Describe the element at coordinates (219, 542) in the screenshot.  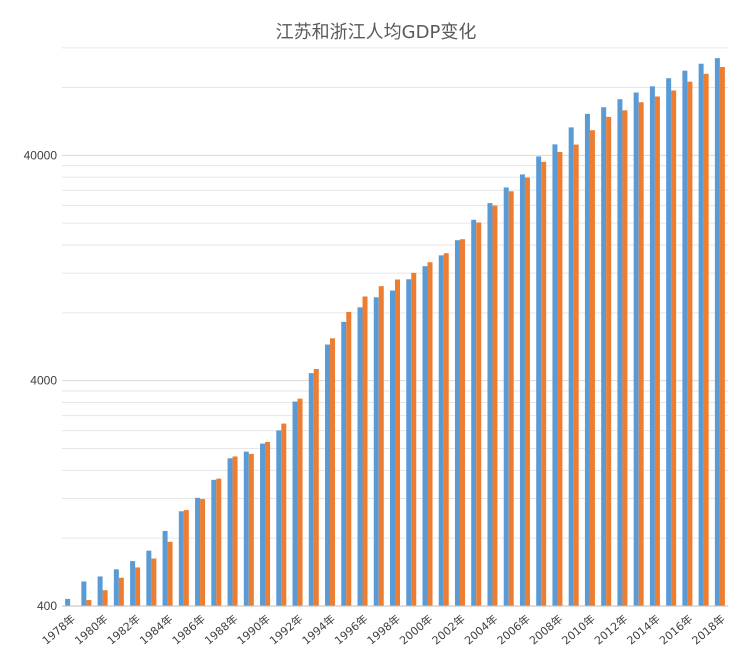
I see `bar-s1-1987年` at that location.